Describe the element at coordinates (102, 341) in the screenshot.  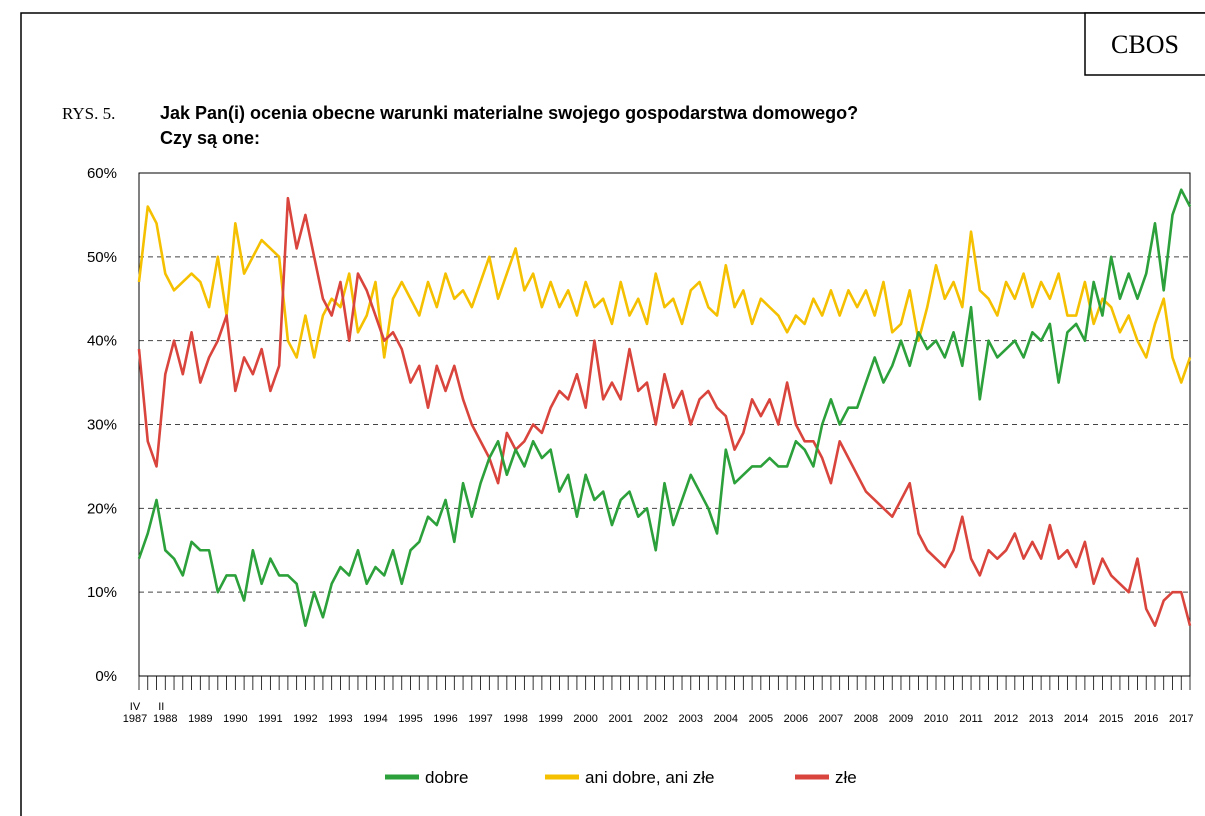
I see `y-tick-label: 40%` at that location.